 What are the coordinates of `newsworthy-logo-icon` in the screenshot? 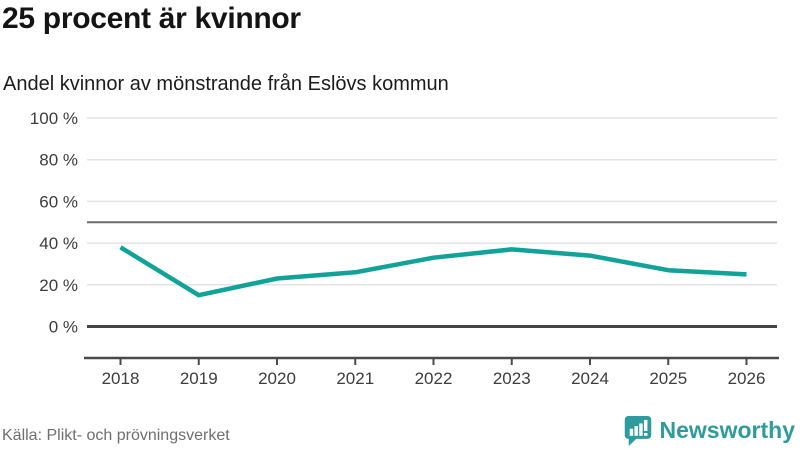 It's located at (637, 430).